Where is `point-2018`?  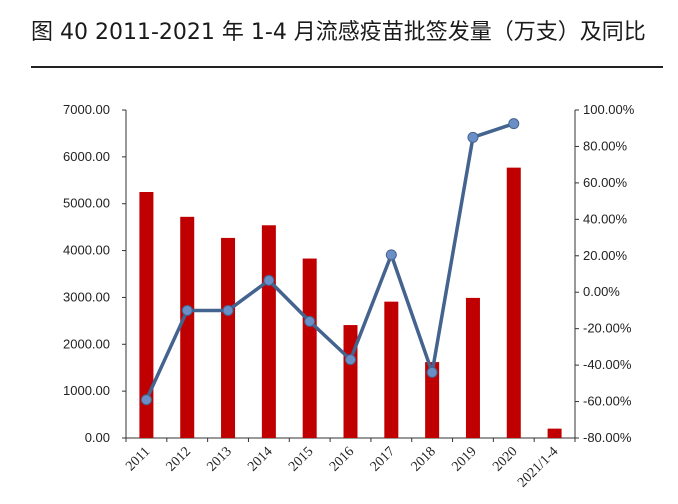
point-2018 is located at coordinates (432, 372).